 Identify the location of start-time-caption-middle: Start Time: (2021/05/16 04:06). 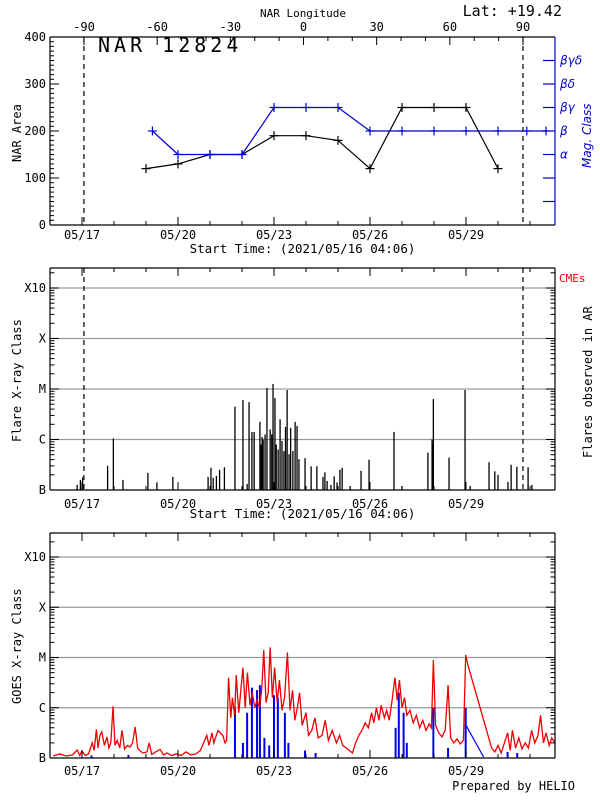
(302, 513).